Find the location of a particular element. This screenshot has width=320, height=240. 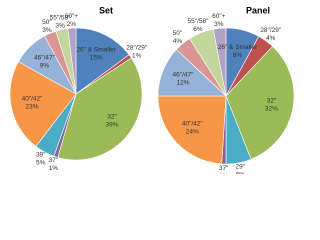

chart-title: Panel is located at coordinates (258, 10).